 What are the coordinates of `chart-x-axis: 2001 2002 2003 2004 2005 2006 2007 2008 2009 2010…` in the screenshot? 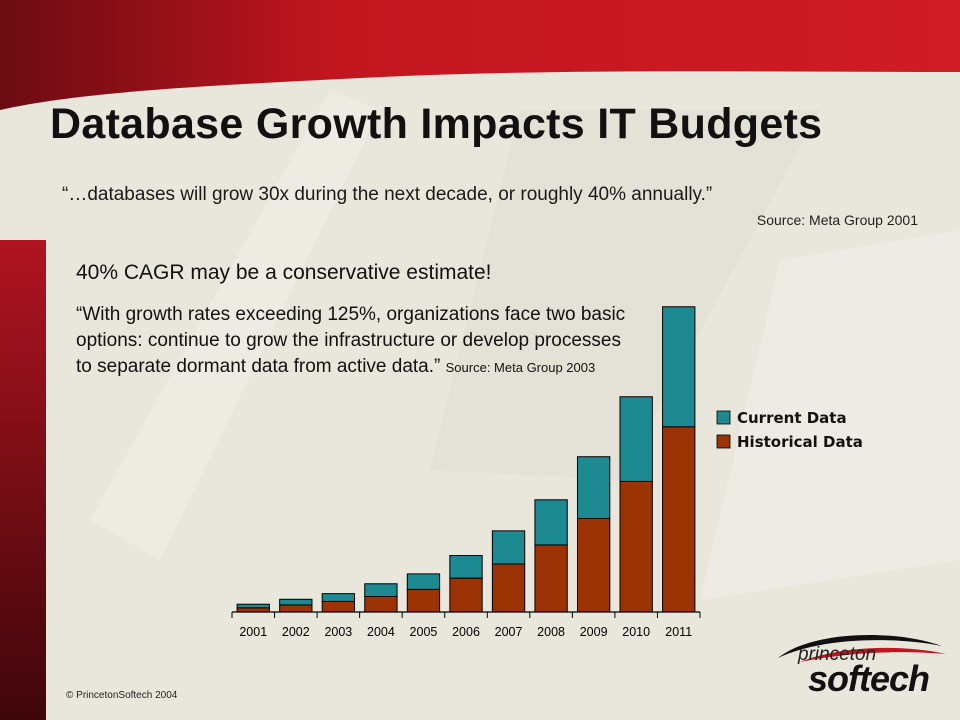 It's located at (466, 625).